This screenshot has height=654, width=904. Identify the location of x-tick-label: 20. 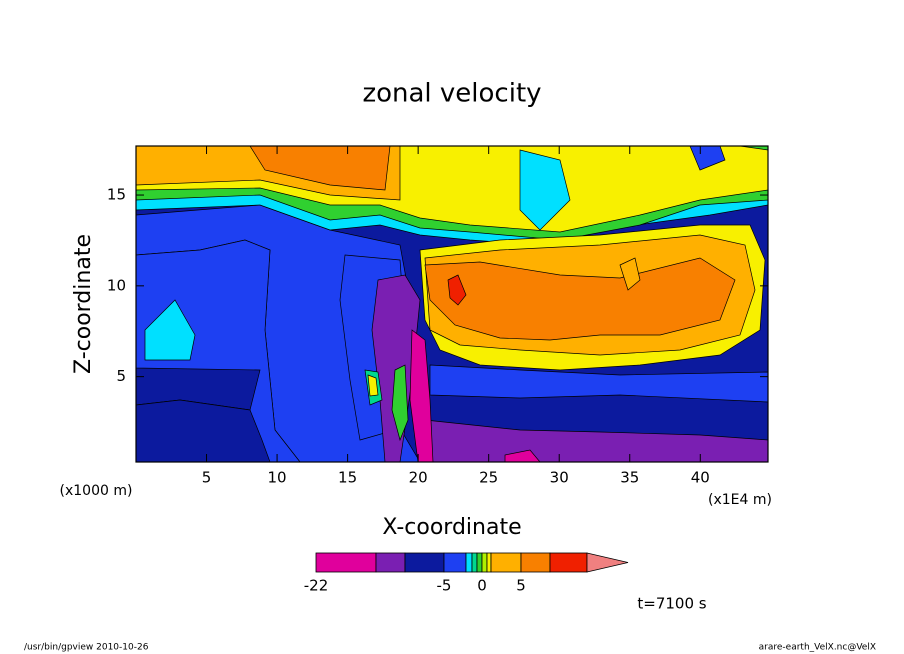
(418, 478).